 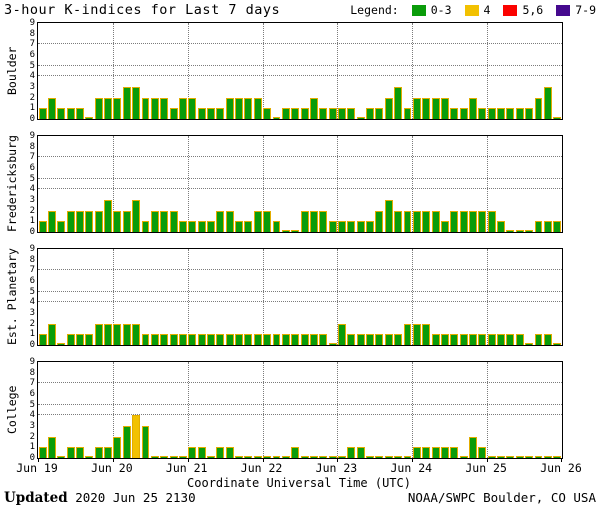 What do you see at coordinates (487, 10) in the screenshot?
I see `legend-item-label: 4` at bounding box center [487, 10].